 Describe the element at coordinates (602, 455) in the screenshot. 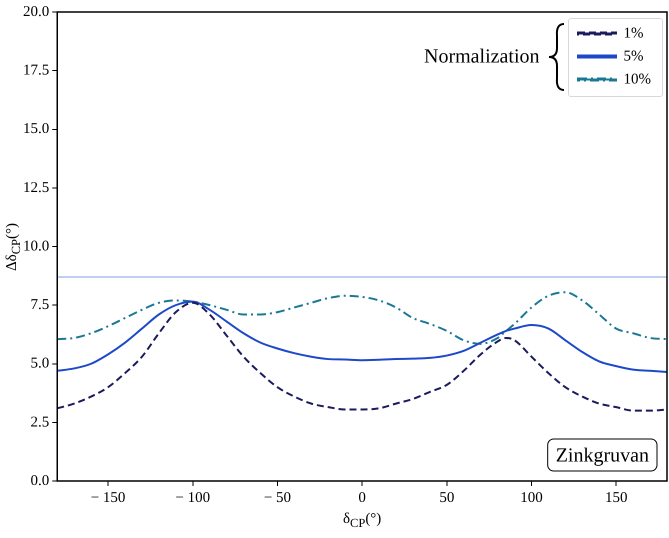

I see `annotation: Zinkgruvan` at that location.